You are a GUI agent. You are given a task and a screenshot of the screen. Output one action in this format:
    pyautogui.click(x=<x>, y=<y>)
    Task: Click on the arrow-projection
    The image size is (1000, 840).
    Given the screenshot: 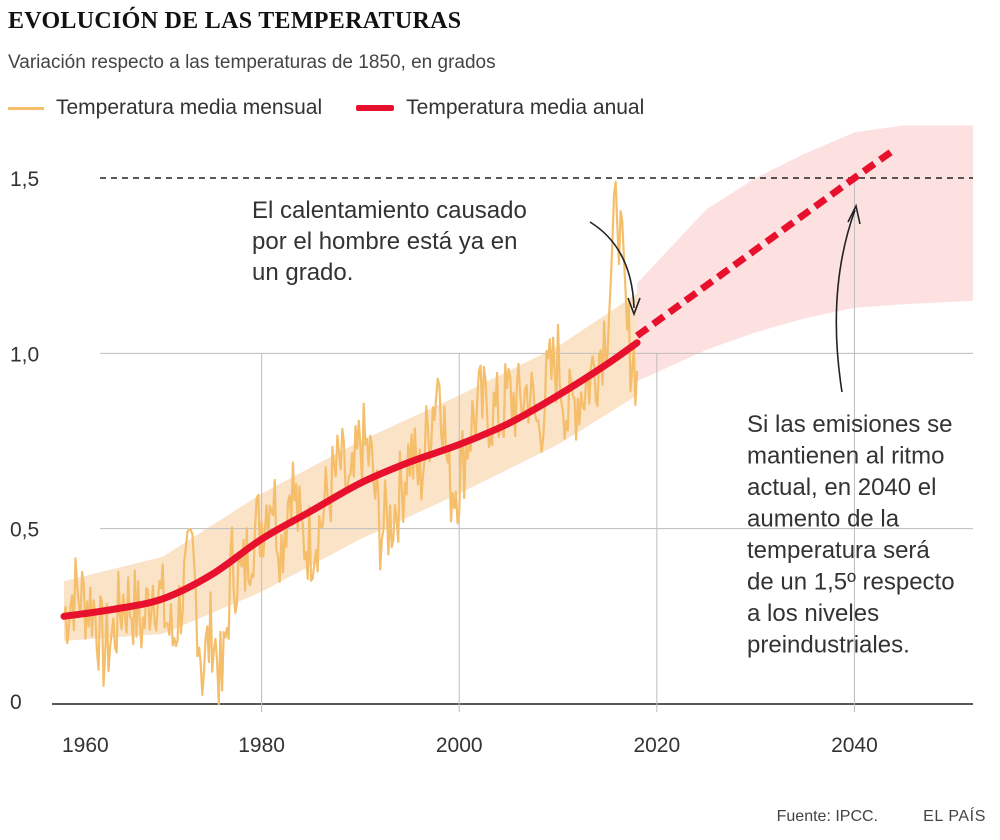 What is the action you would take?
    pyautogui.click(x=845, y=301)
    